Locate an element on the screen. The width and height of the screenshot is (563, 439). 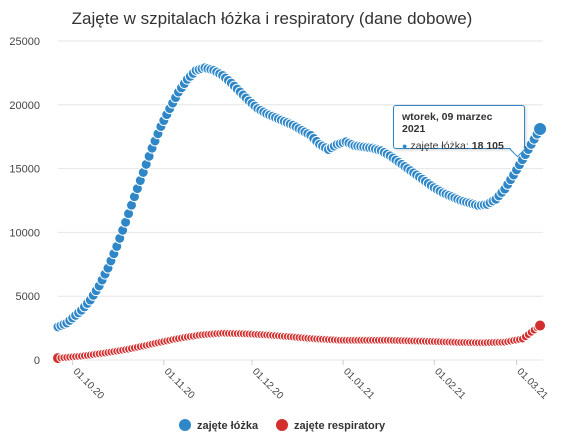
y-tick-label: 0 is located at coordinates (37, 361).